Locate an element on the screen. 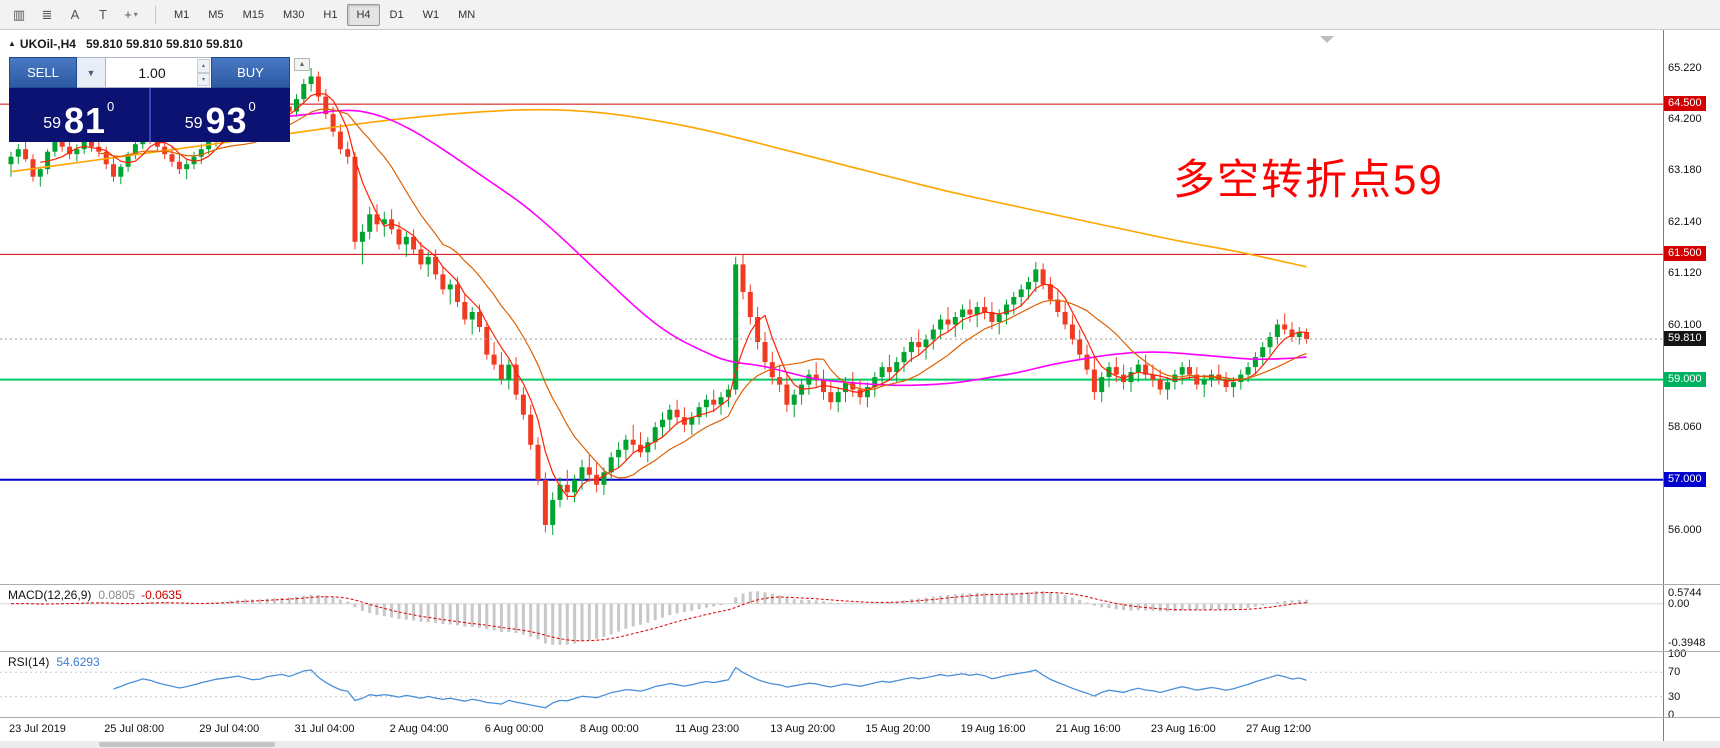  timeframe-button-h4: H4 is located at coordinates (363, 14).